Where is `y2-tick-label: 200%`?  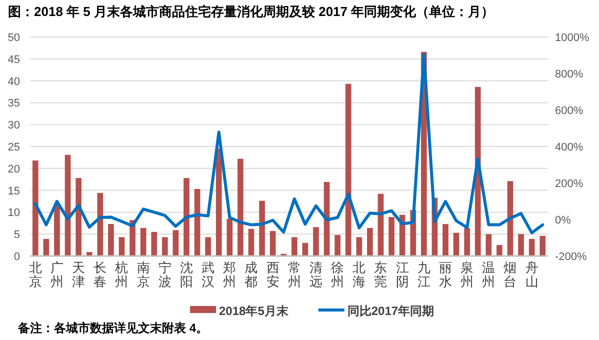
y2-tick-label: 200% is located at coordinates (569, 184).